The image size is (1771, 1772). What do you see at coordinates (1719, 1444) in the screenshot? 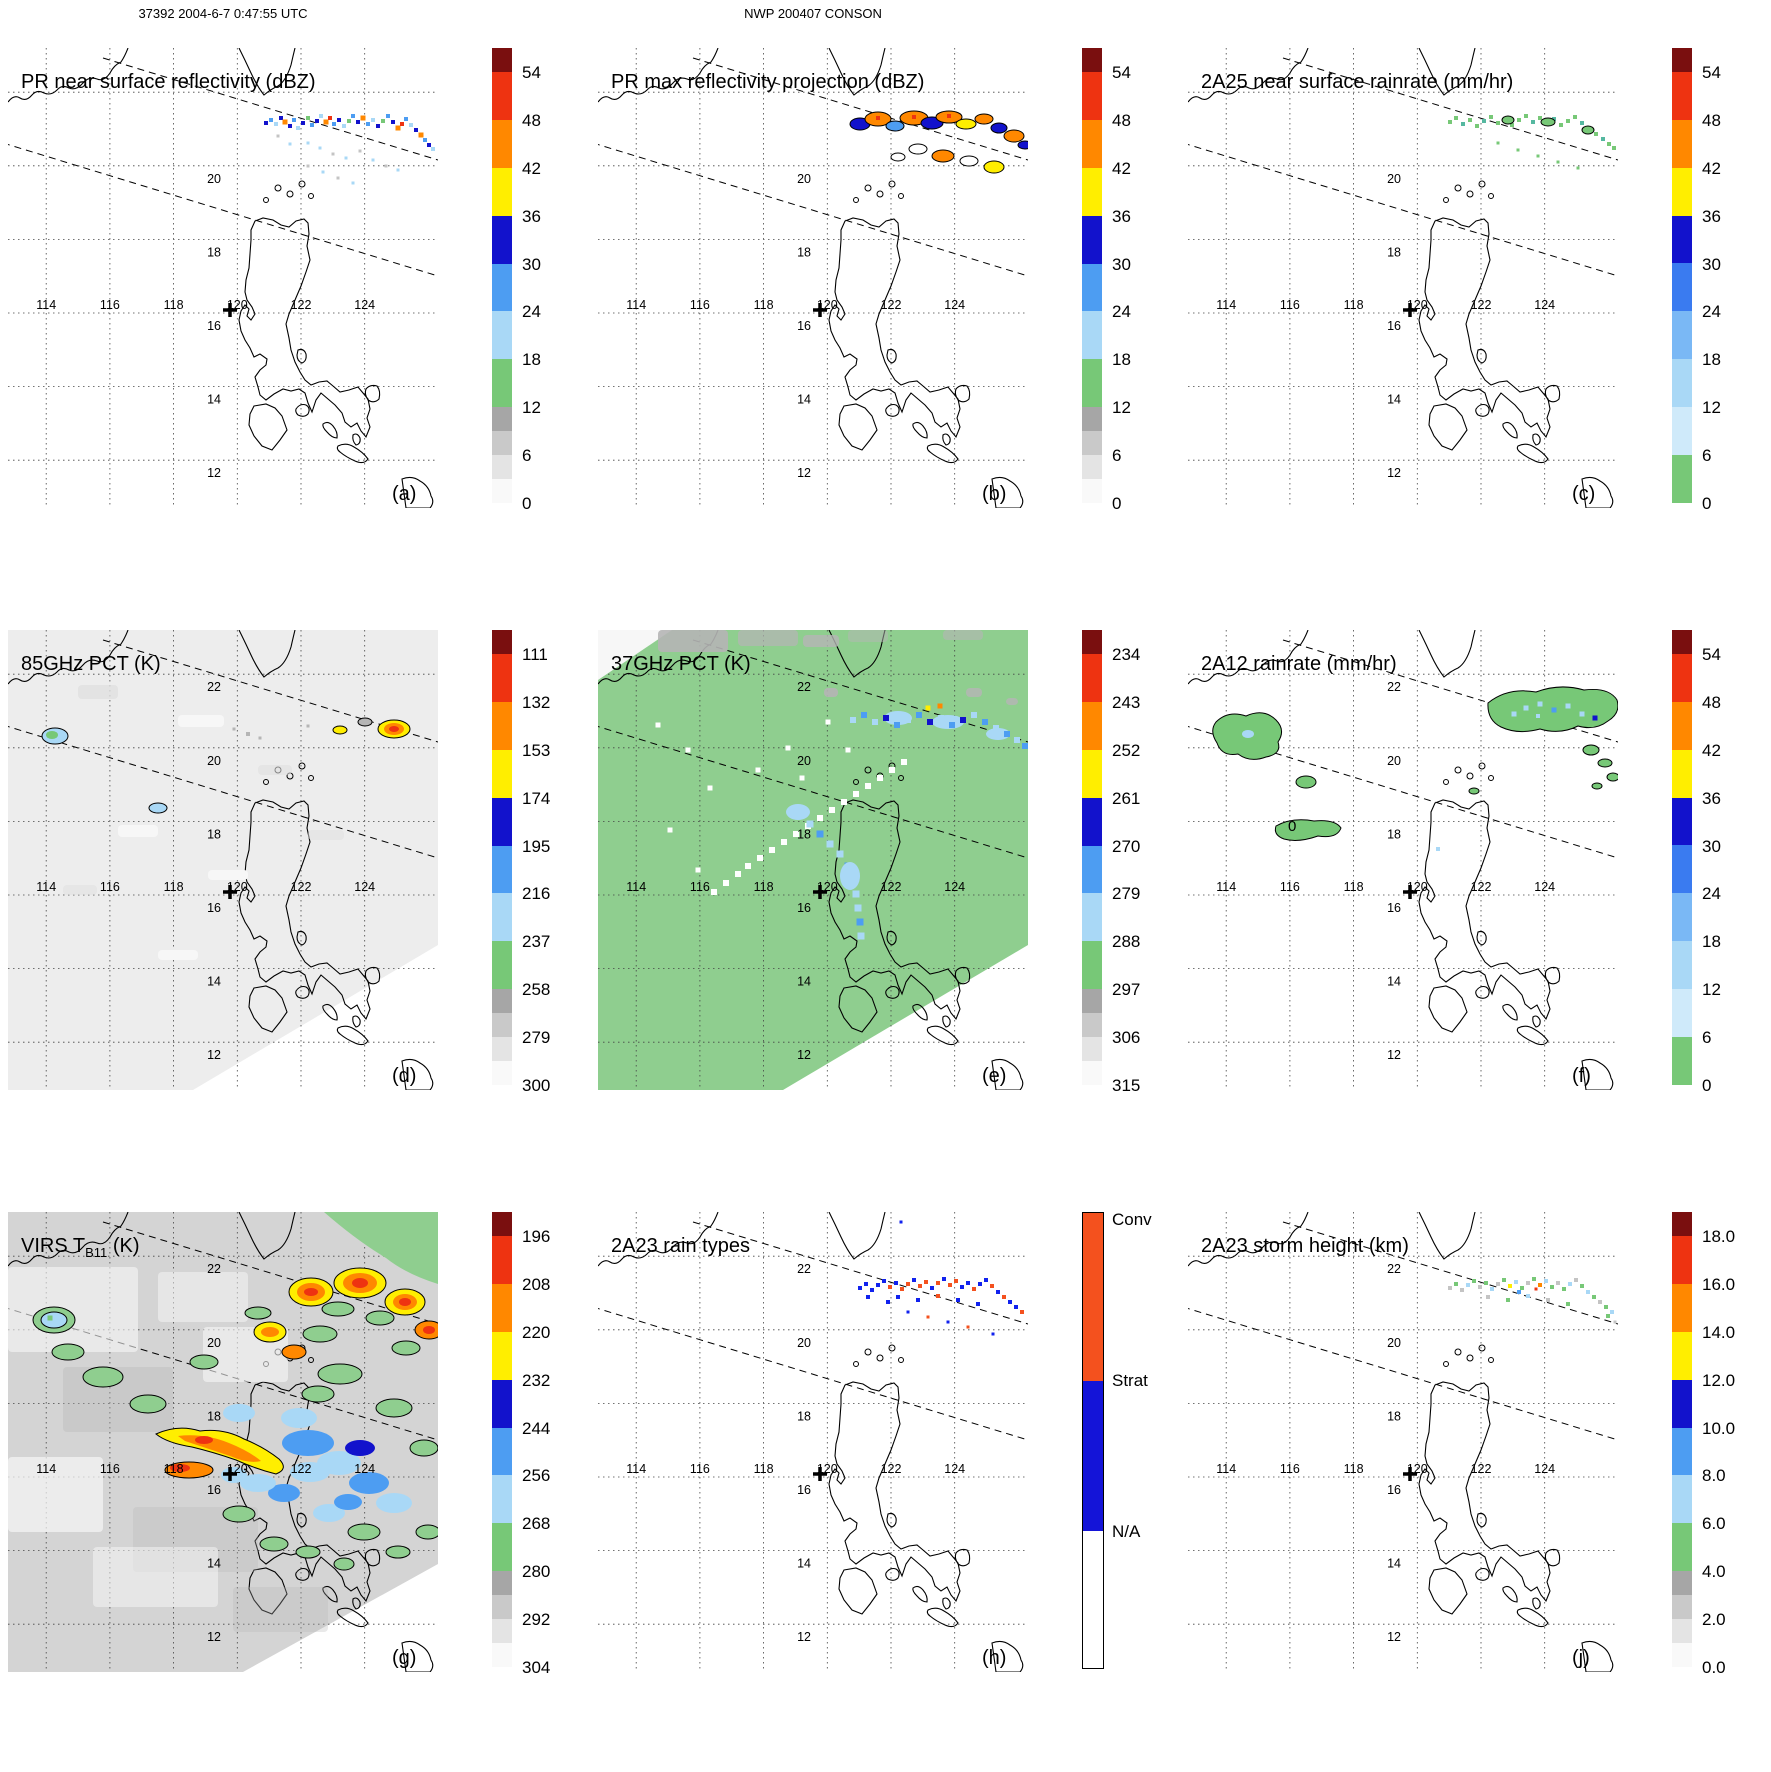
I see `colorbar-storm-height: 18.0 16.0 14.0 12.0 10.0 8.0 6.0 4.0 2.0 0.0` at bounding box center [1719, 1444].